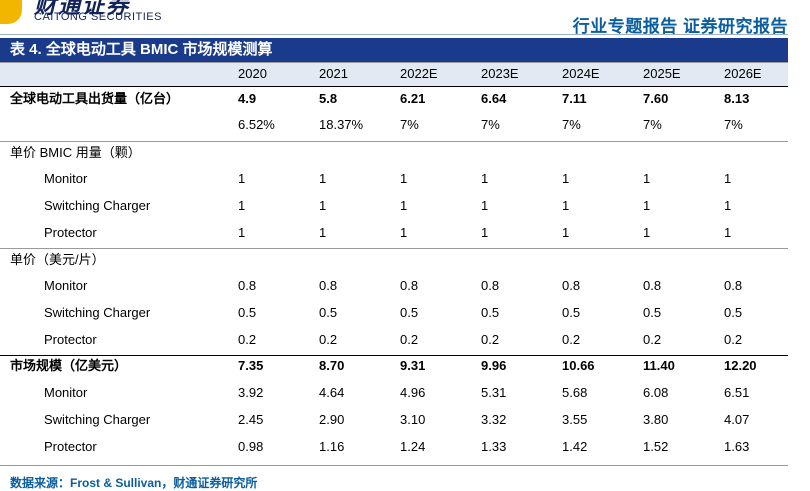 This screenshot has width=810, height=491. Describe the element at coordinates (98, 17) in the screenshot. I see `brand-name-en: CAITONG SECURITIES` at that location.